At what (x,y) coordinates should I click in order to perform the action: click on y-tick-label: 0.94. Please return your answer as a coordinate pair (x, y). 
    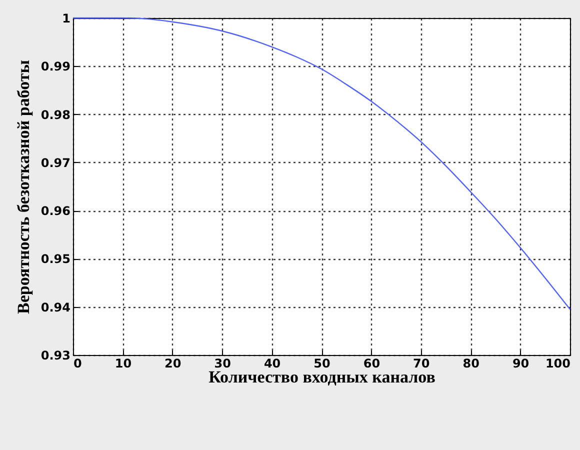
    Looking at the image, I should click on (55, 307).